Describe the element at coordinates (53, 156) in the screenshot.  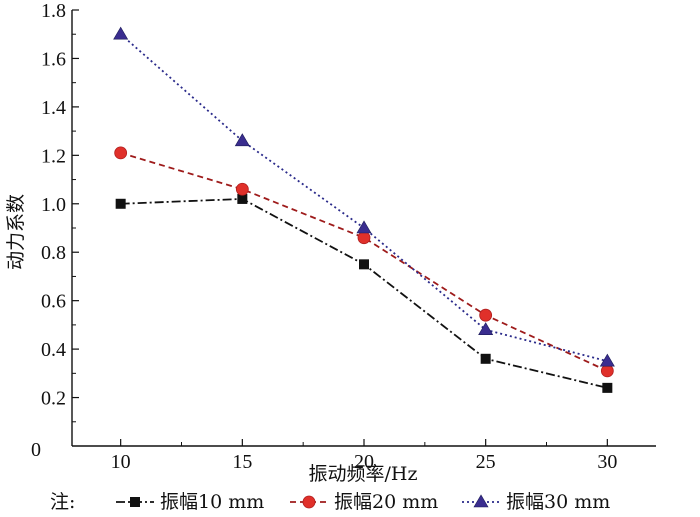
I see `y-tick-label: 1.2` at that location.